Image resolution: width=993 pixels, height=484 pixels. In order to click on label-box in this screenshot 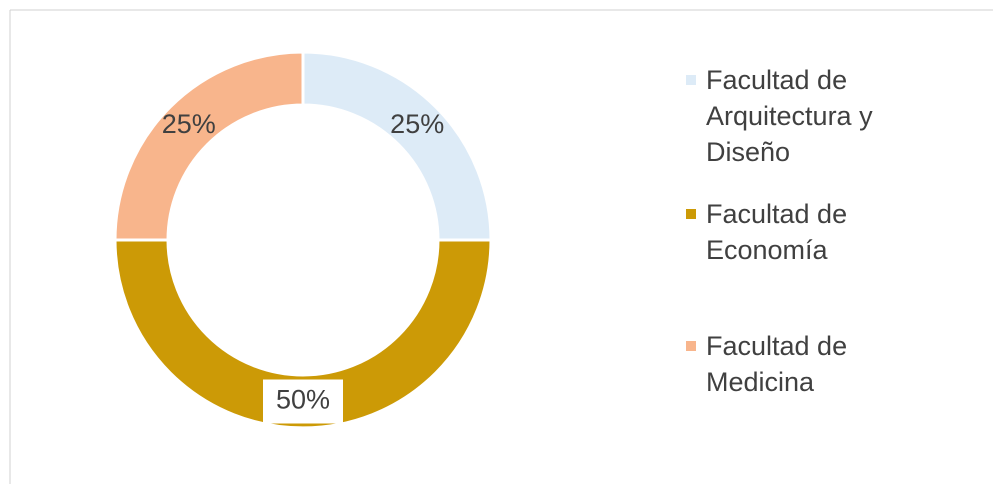, I will do `click(303, 401)`.